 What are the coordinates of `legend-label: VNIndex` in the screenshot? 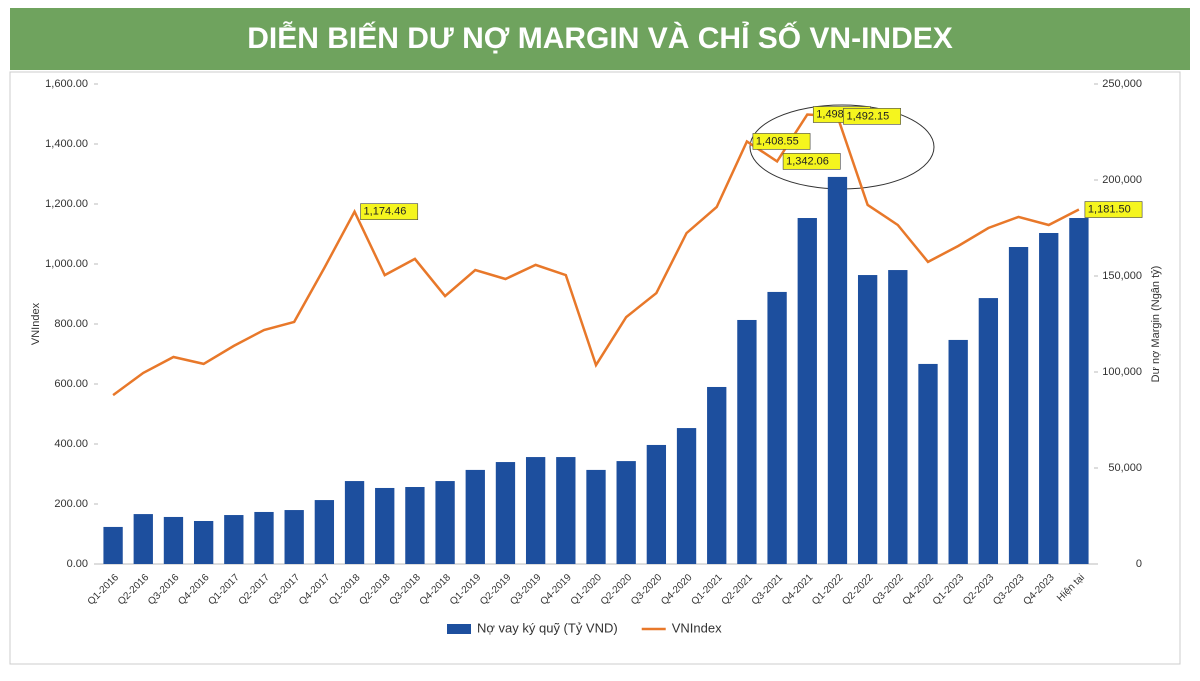 It's located at (697, 627).